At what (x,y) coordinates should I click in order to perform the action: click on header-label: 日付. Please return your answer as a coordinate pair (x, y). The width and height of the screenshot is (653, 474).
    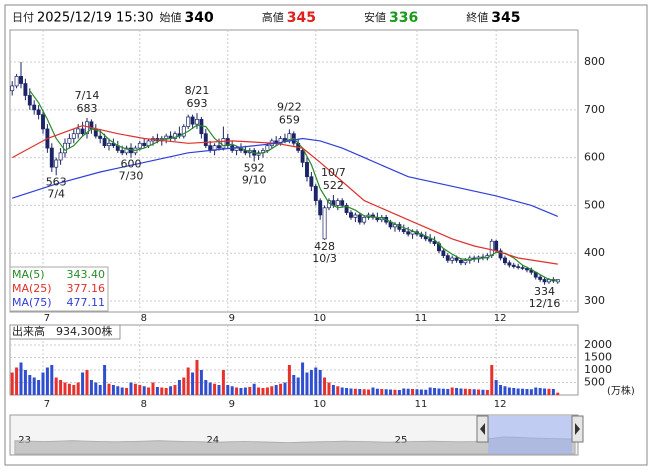
    Looking at the image, I should click on (23, 17).